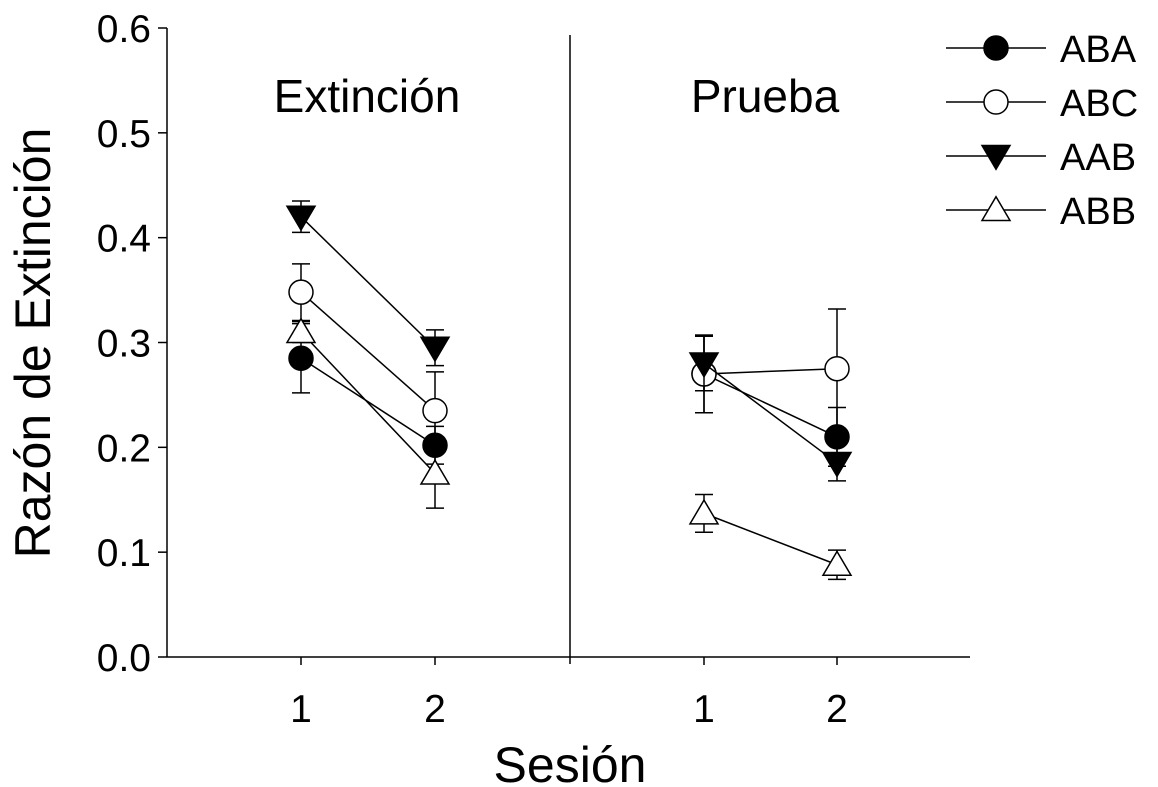 The width and height of the screenshot is (1158, 787). I want to click on legend-label: ABC, so click(1099, 104).